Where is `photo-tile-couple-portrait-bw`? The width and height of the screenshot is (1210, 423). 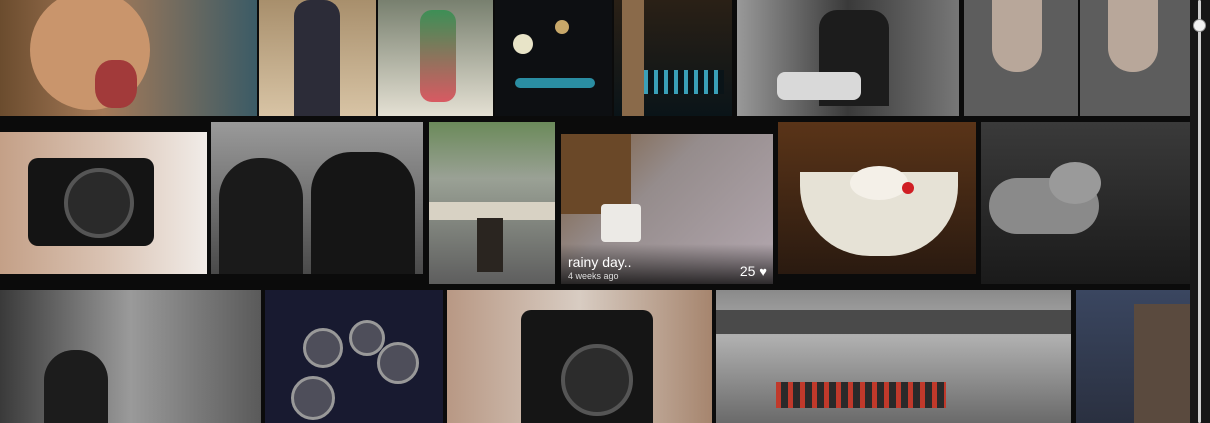 photo-tile-couple-portrait-bw is located at coordinates (317, 198).